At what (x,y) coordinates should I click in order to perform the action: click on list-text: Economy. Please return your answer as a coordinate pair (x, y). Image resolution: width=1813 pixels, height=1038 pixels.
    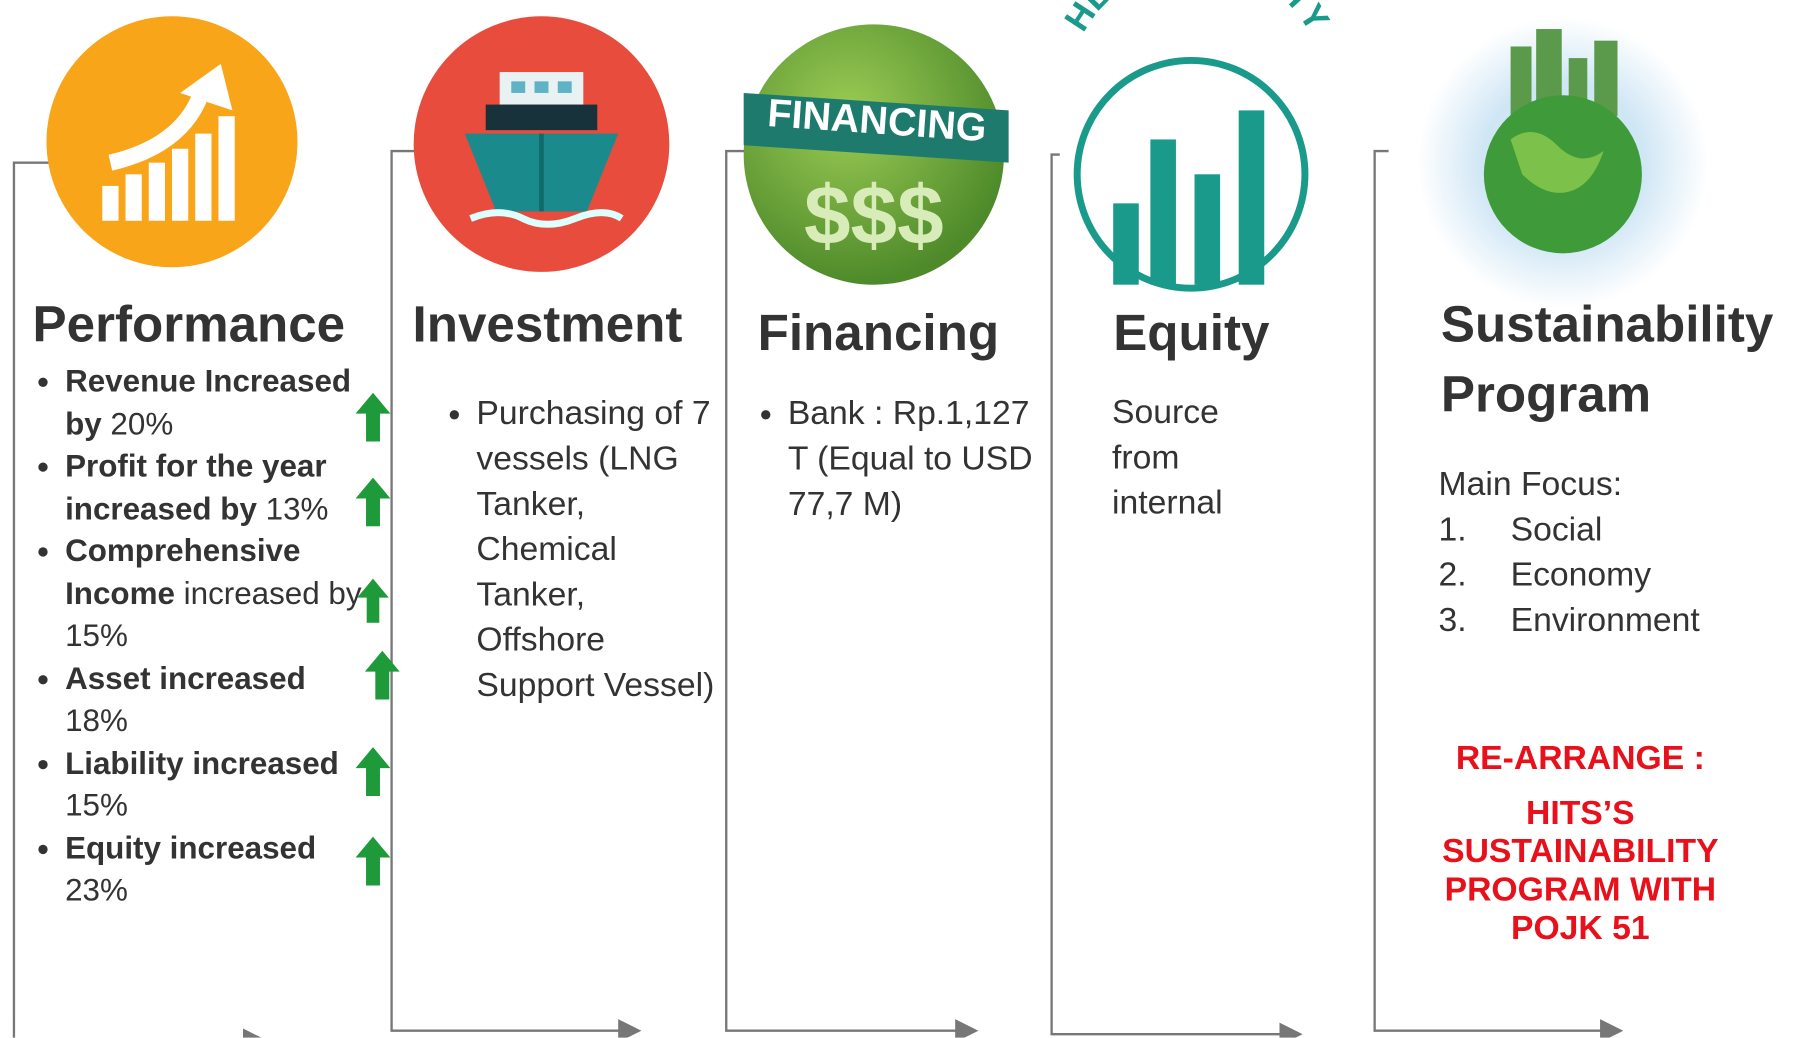
    Looking at the image, I should click on (1581, 575).